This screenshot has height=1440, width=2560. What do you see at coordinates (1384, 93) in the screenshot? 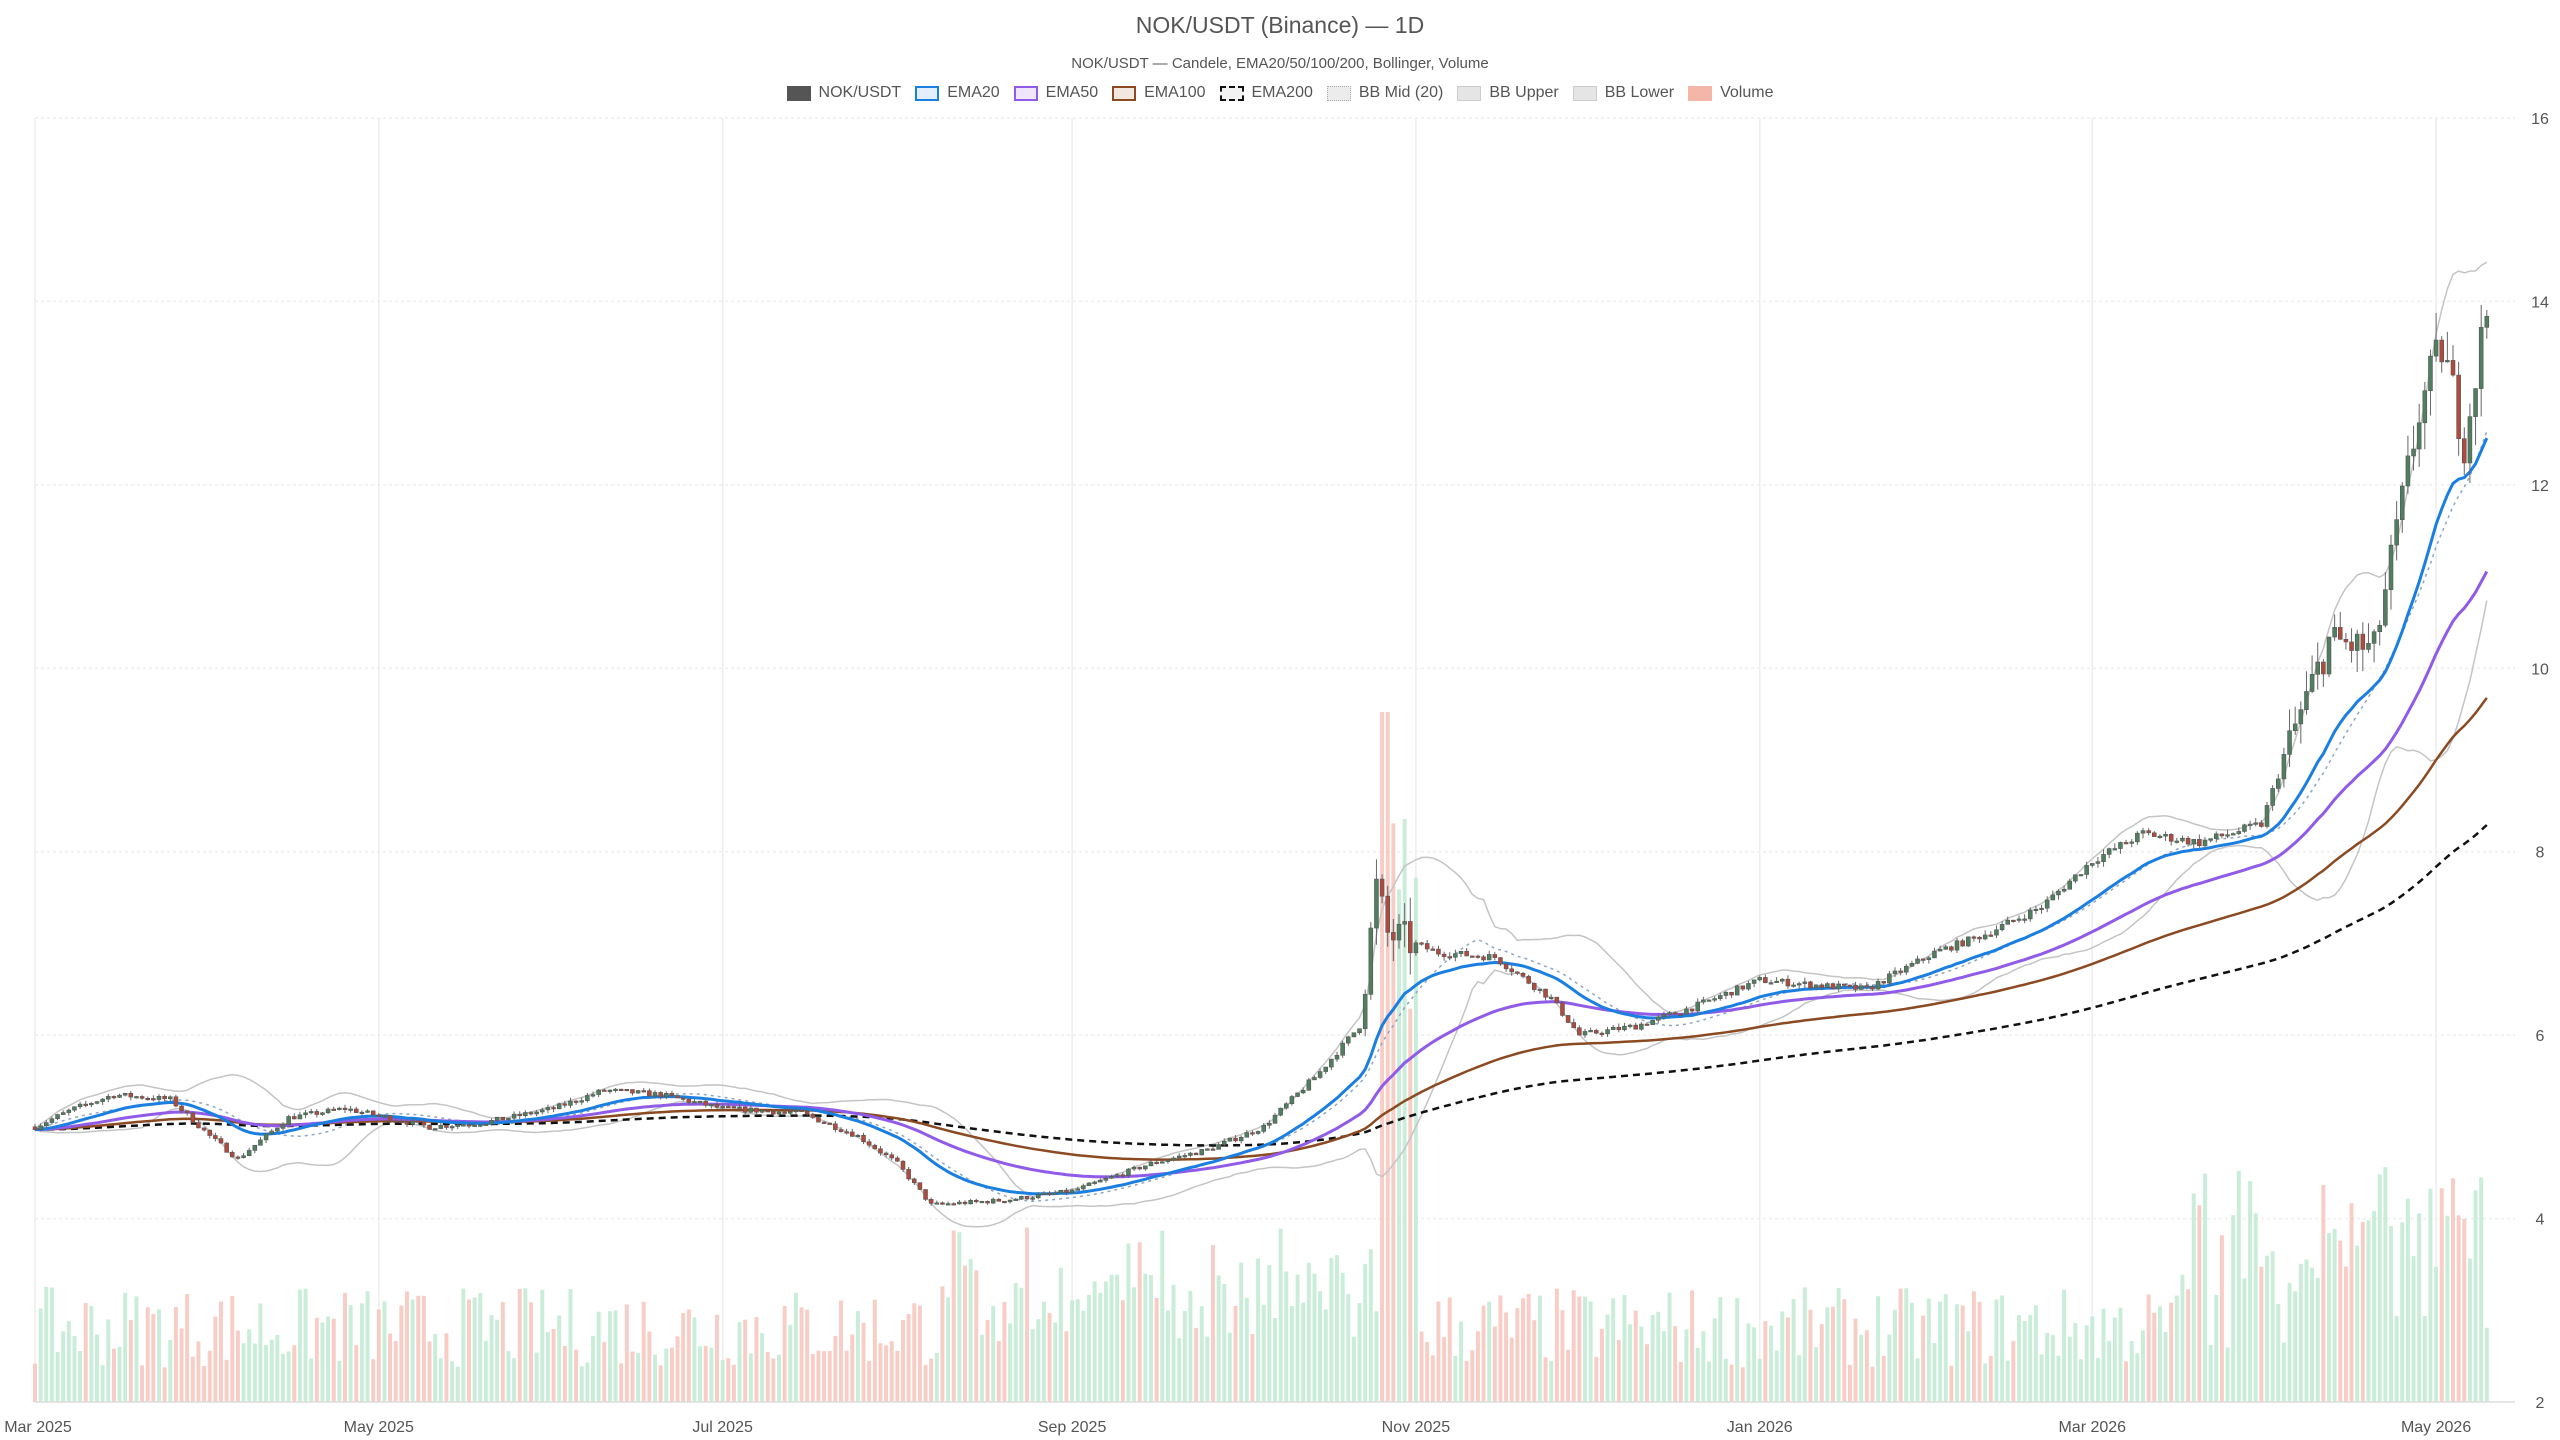
I see `legend-item: BB Mid (20)` at bounding box center [1384, 93].